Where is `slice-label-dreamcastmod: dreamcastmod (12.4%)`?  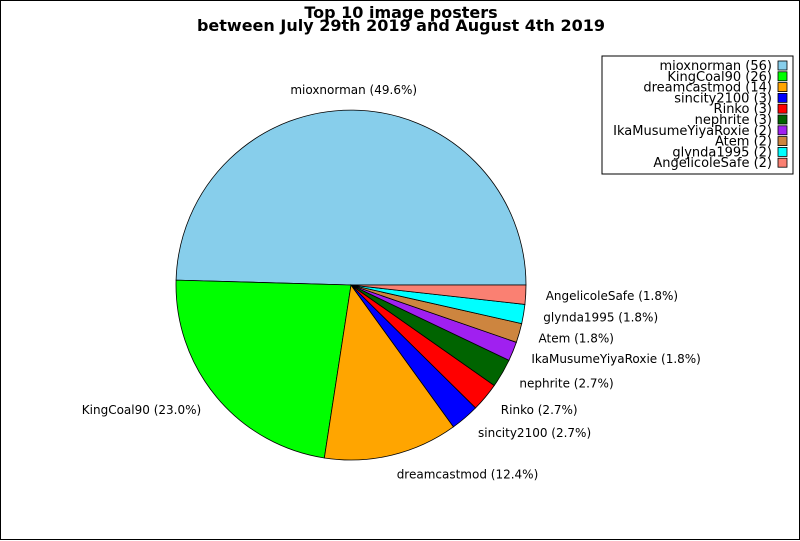 slice-label-dreamcastmod: dreamcastmod (12.4%) is located at coordinates (468, 475).